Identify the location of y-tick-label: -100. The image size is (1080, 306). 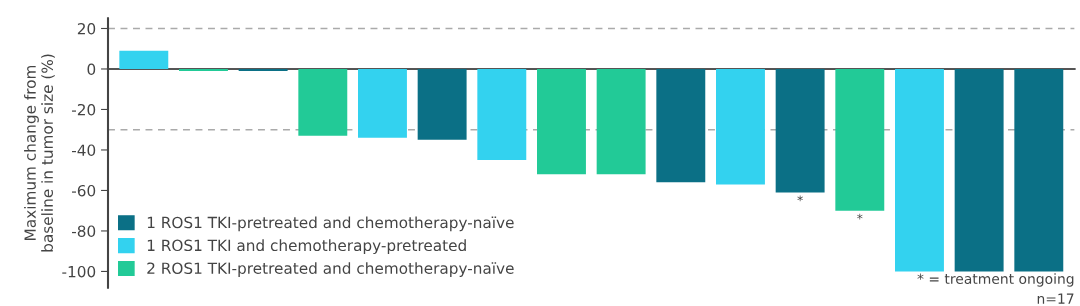
(79, 271).